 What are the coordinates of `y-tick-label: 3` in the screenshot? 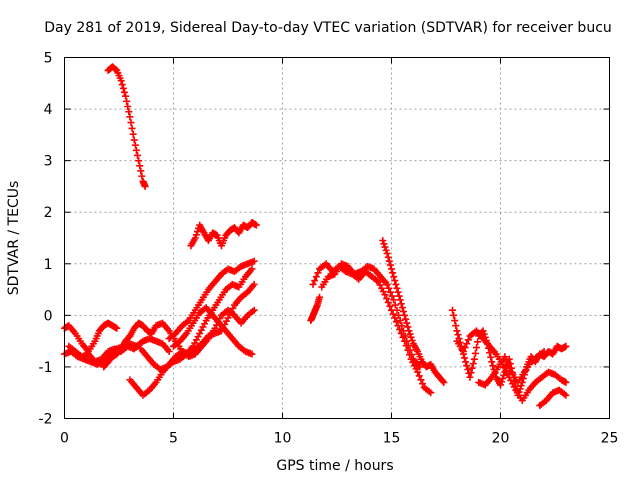 It's located at (48, 162).